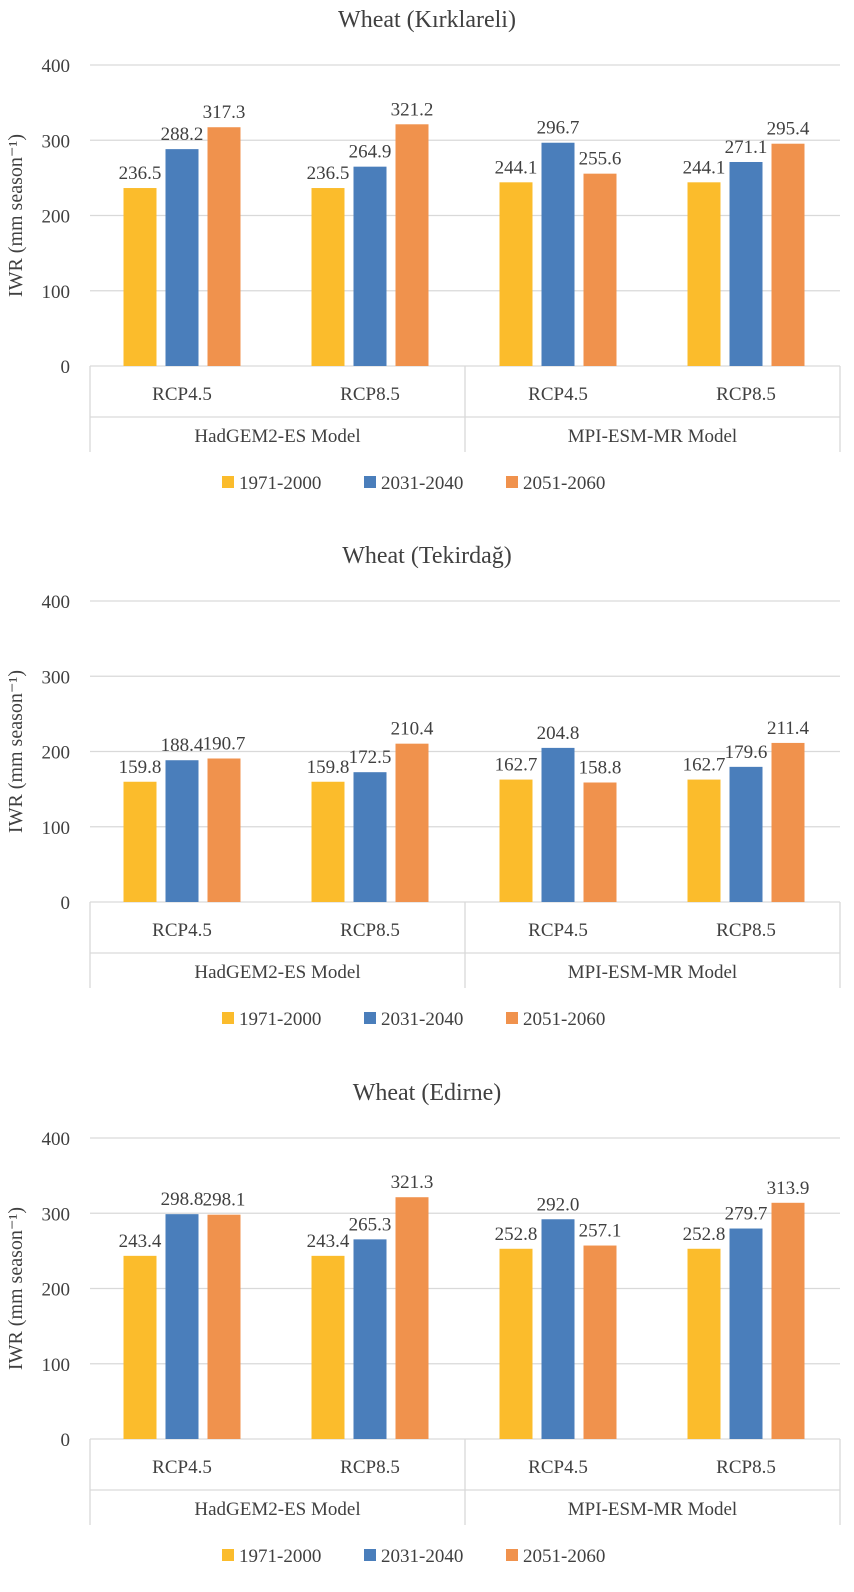 The height and width of the screenshot is (1592, 854). I want to click on data-label: 210.4, so click(412, 729).